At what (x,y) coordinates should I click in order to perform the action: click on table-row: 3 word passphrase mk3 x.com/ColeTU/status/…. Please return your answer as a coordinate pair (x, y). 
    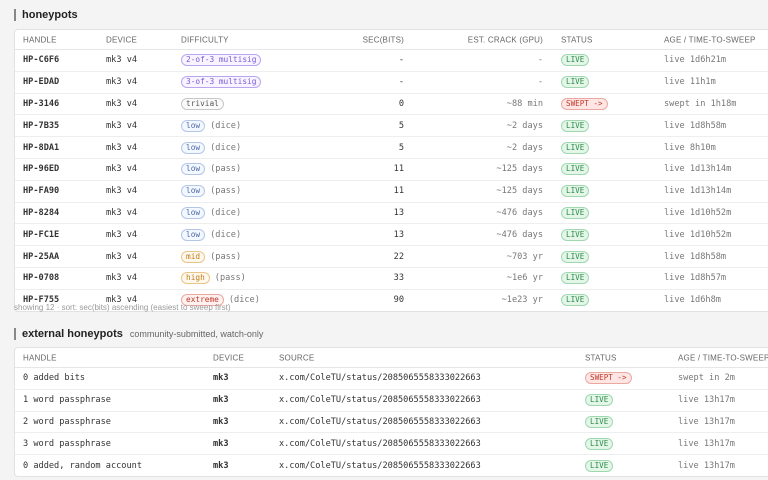
    Looking at the image, I should click on (391, 444).